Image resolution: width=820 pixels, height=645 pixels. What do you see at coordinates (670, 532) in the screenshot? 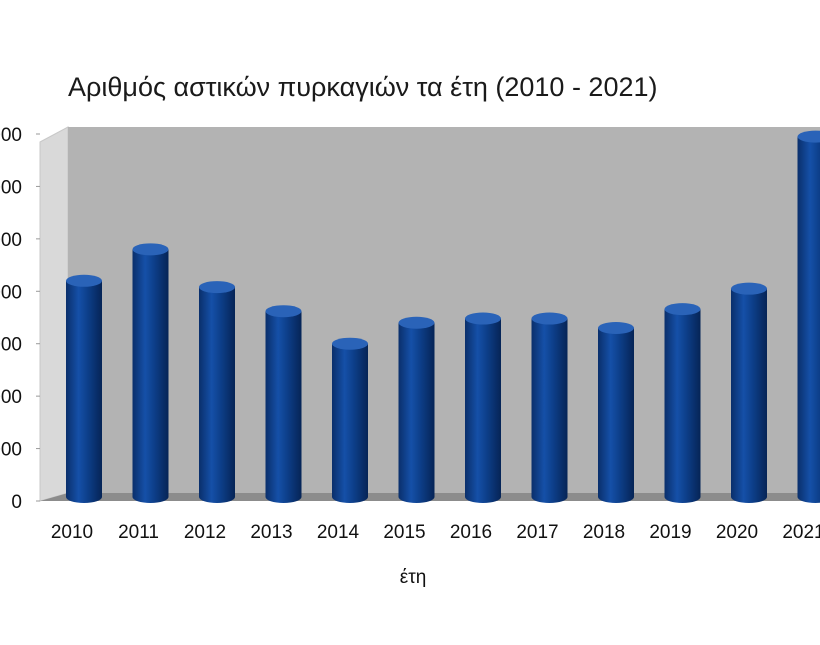
I see `x-tick-label: 2019` at bounding box center [670, 532].